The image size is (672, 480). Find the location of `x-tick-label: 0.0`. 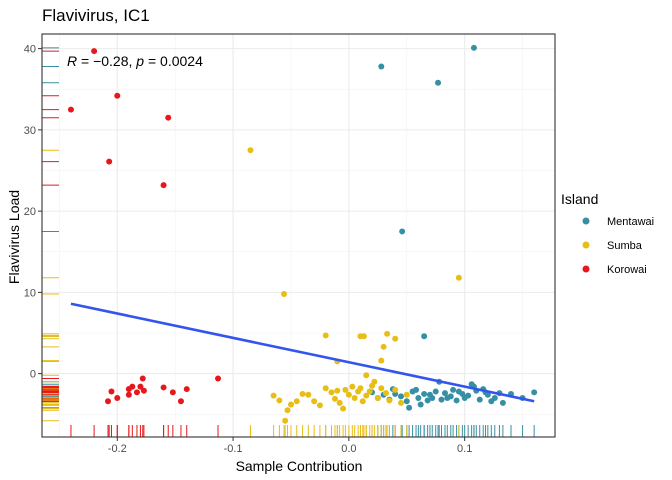

x-tick-label: 0.0 is located at coordinates (348, 449).